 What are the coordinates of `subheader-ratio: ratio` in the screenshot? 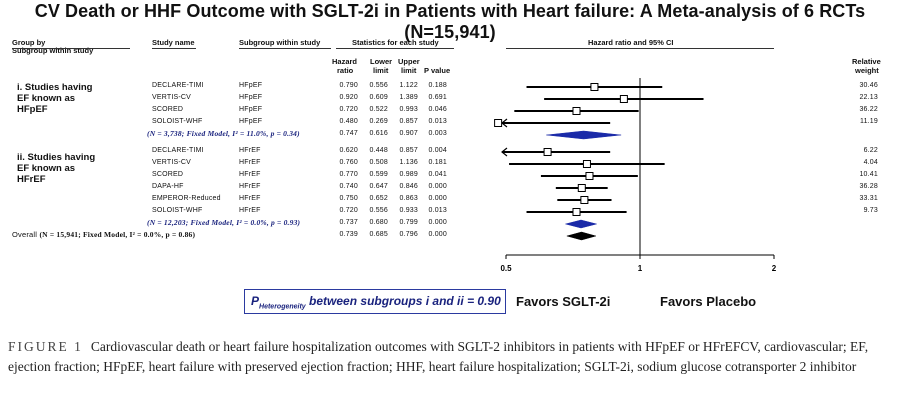 It's located at (345, 70).